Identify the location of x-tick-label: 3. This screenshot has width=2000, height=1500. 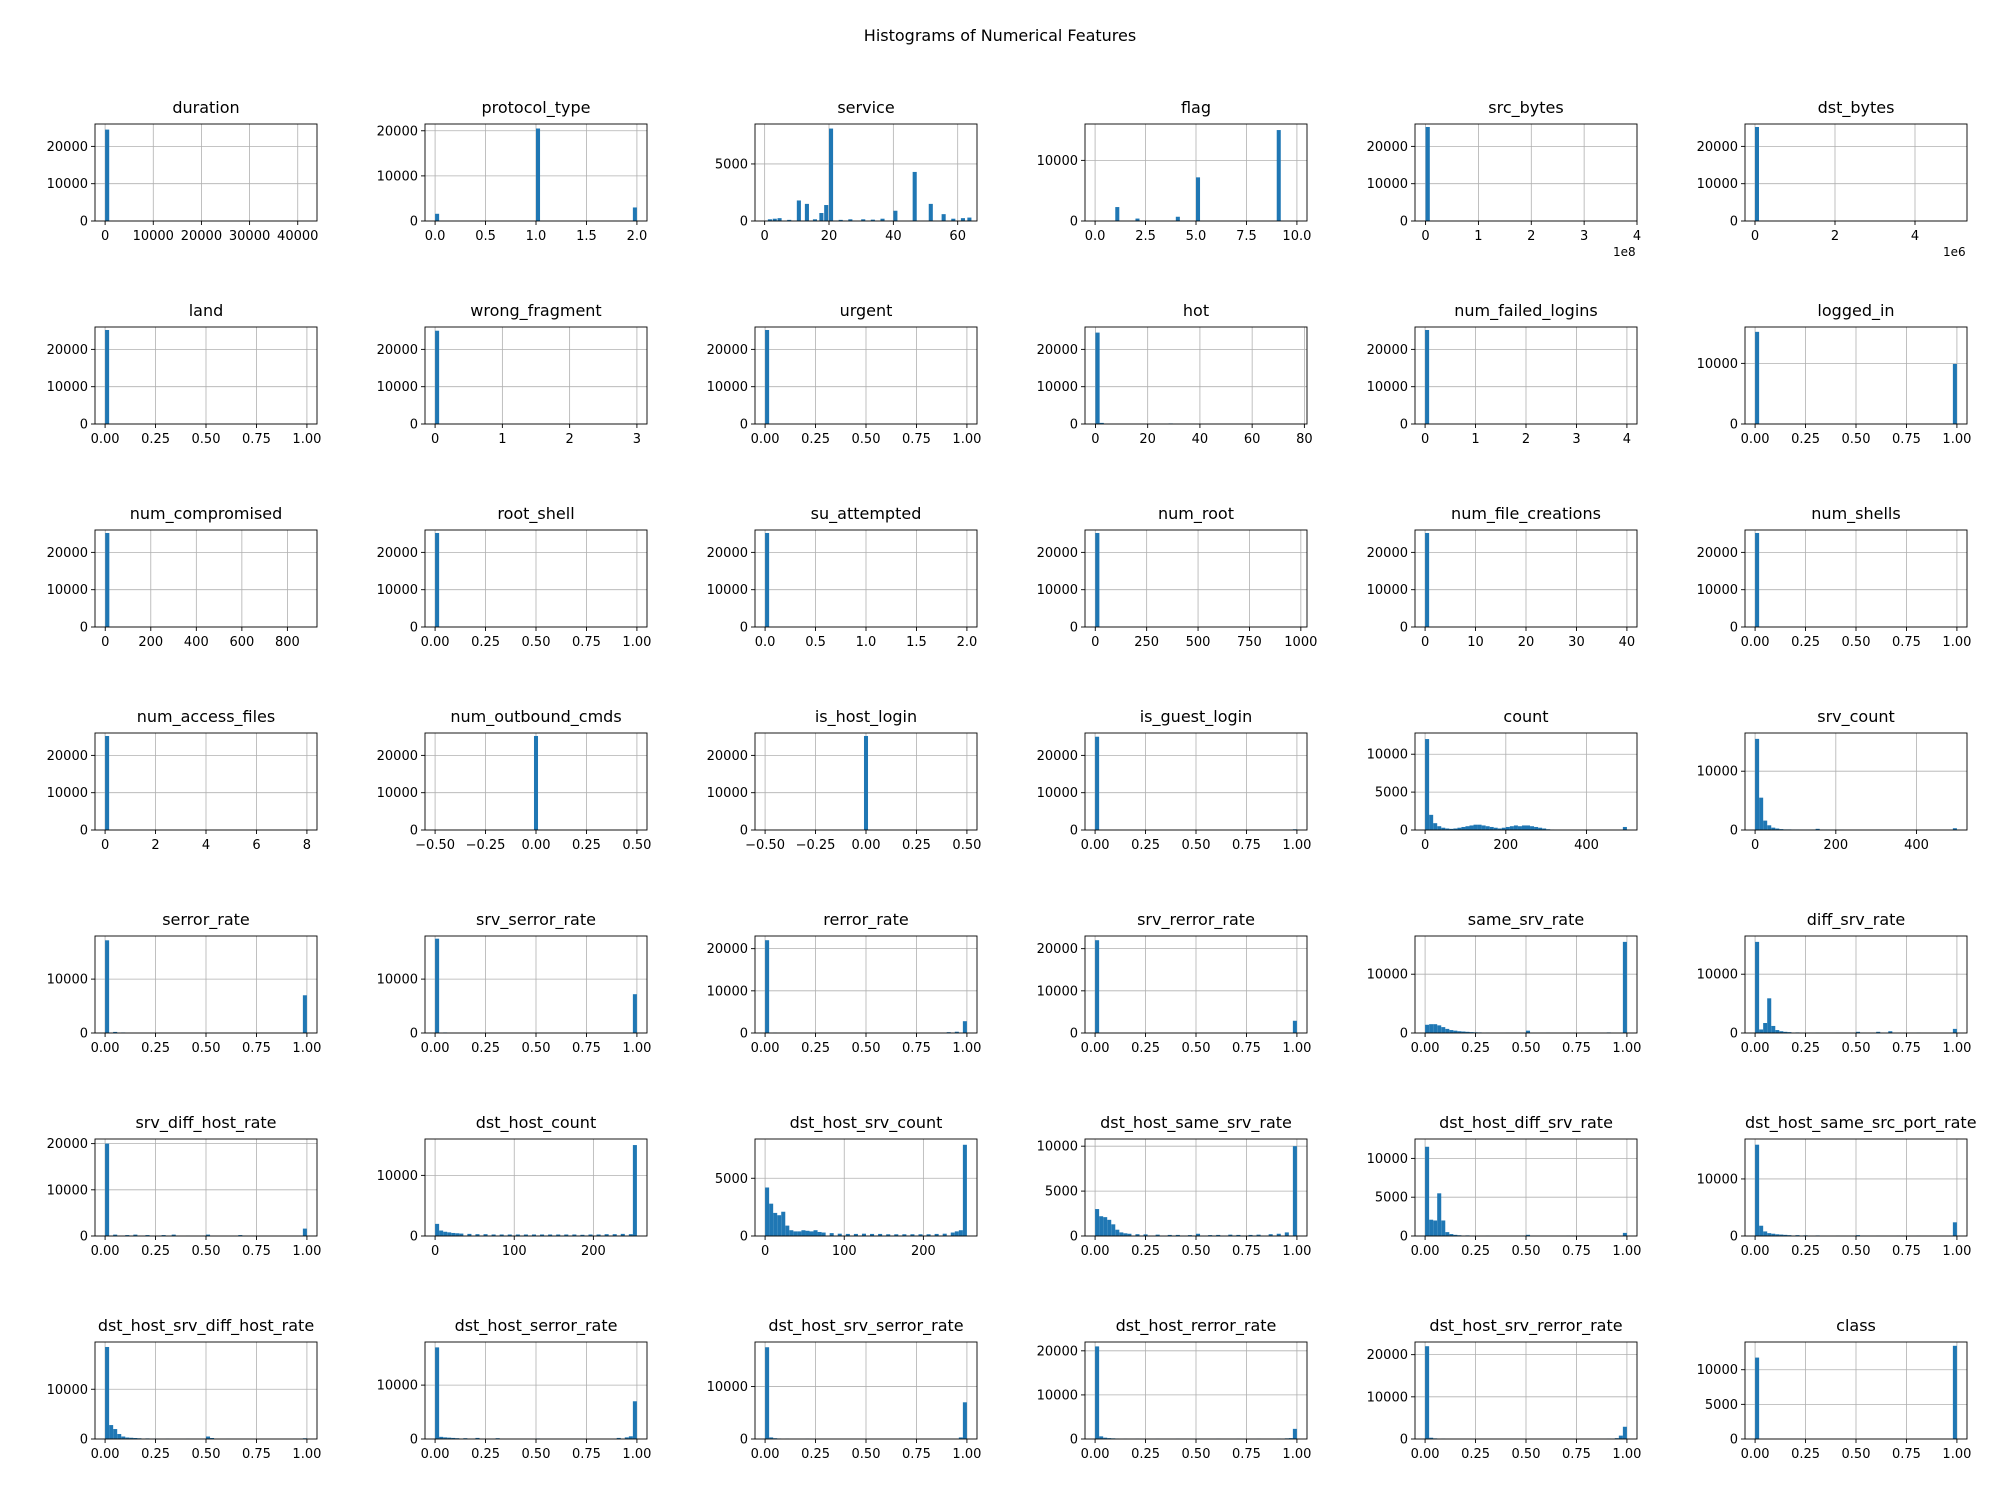
(1576, 439).